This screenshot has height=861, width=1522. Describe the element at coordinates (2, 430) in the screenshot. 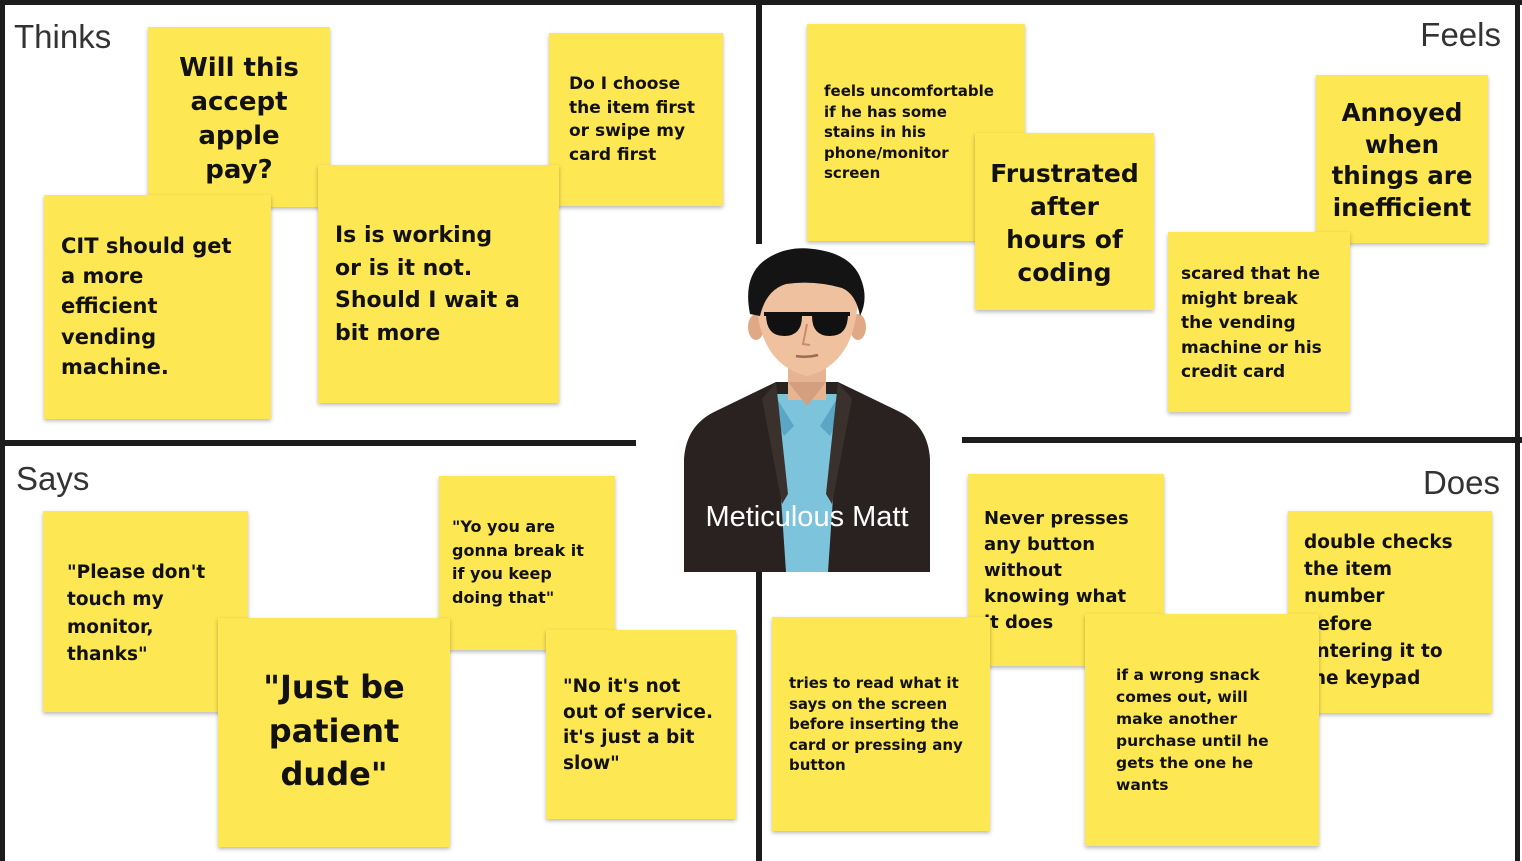

I see `frame-left-border` at that location.